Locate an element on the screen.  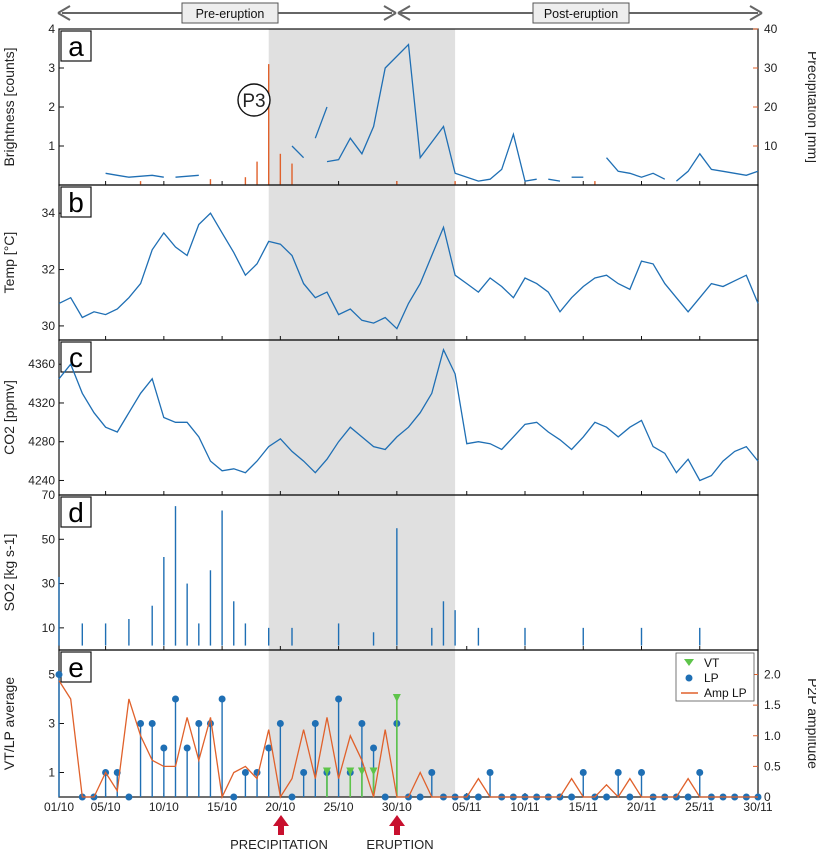
y-right-tick-label: 2.0 is located at coordinates (772, 675).